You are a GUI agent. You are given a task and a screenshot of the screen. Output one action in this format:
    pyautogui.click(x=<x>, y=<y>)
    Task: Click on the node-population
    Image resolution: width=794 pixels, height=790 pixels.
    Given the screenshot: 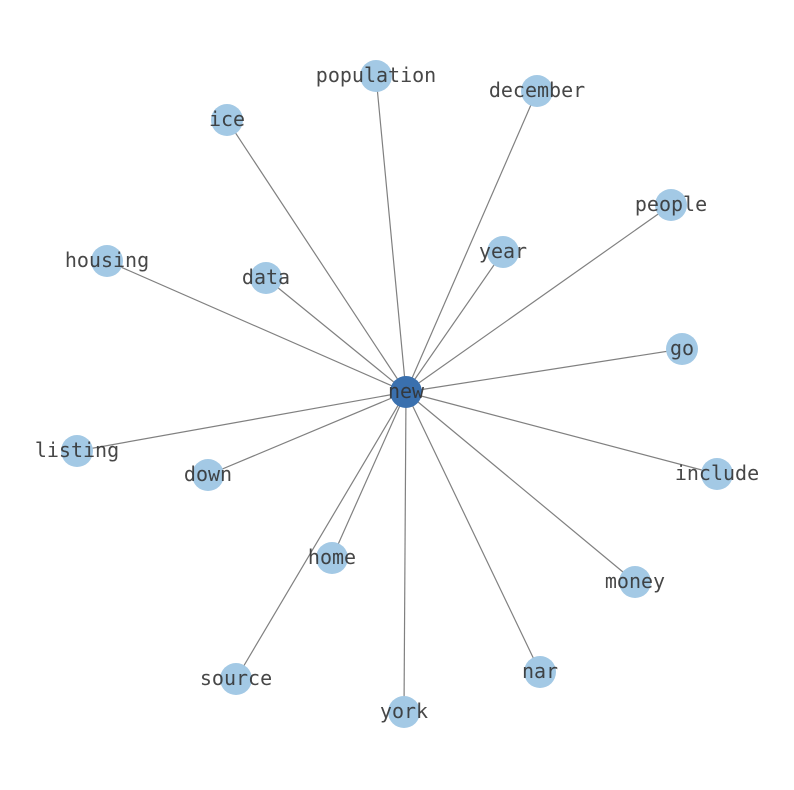 What is the action you would take?
    pyautogui.click(x=376, y=76)
    